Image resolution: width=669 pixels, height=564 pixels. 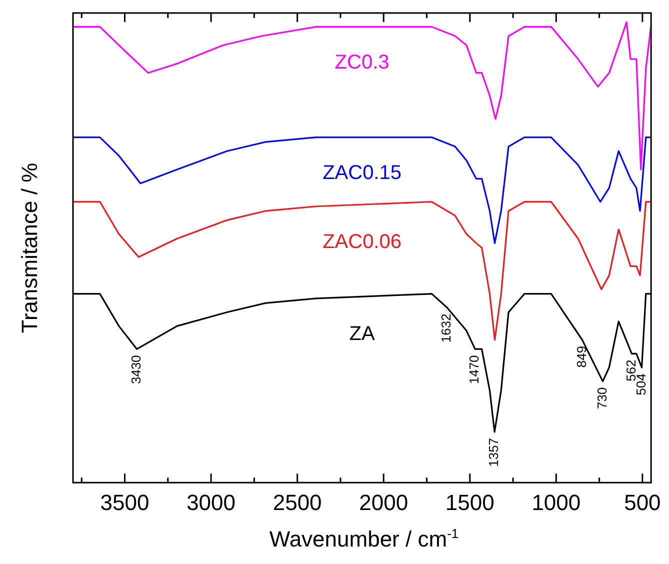 What do you see at coordinates (364, 539) in the screenshot?
I see `x-axis-title: Wavenumber / cm$^{-1}$` at bounding box center [364, 539].